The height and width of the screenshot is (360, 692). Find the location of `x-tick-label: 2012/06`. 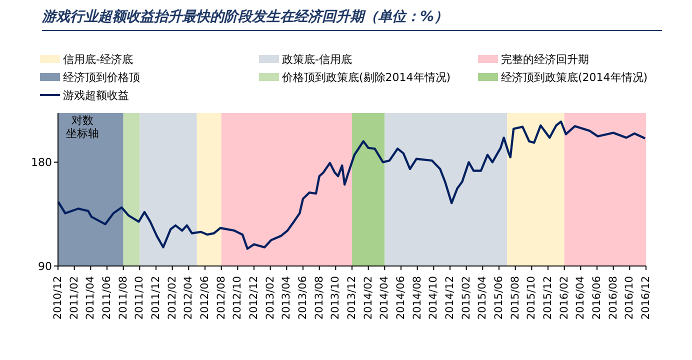

x-tick-label: 2012/06 is located at coordinates (205, 298).